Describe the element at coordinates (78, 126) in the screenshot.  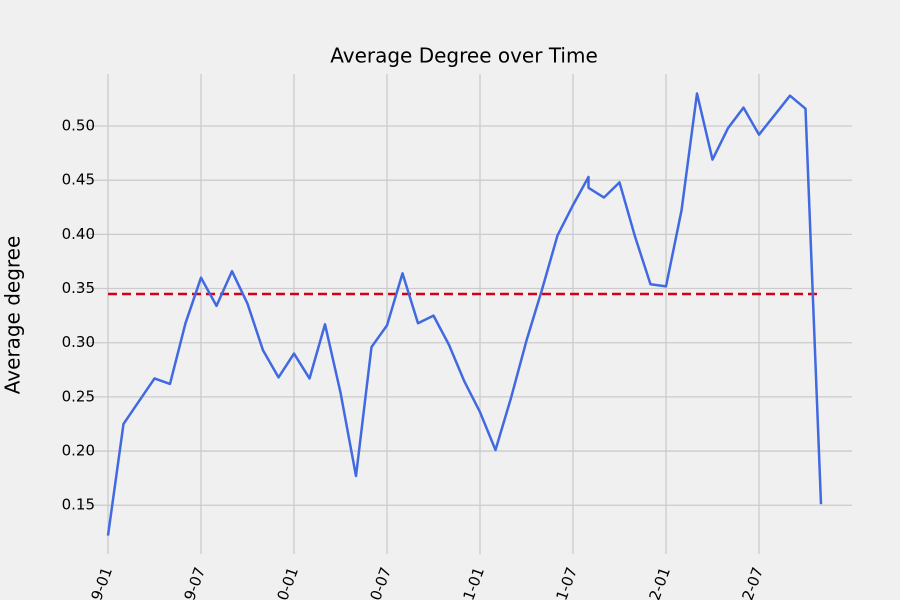
I see `y-tick-label: 0.50` at that location.